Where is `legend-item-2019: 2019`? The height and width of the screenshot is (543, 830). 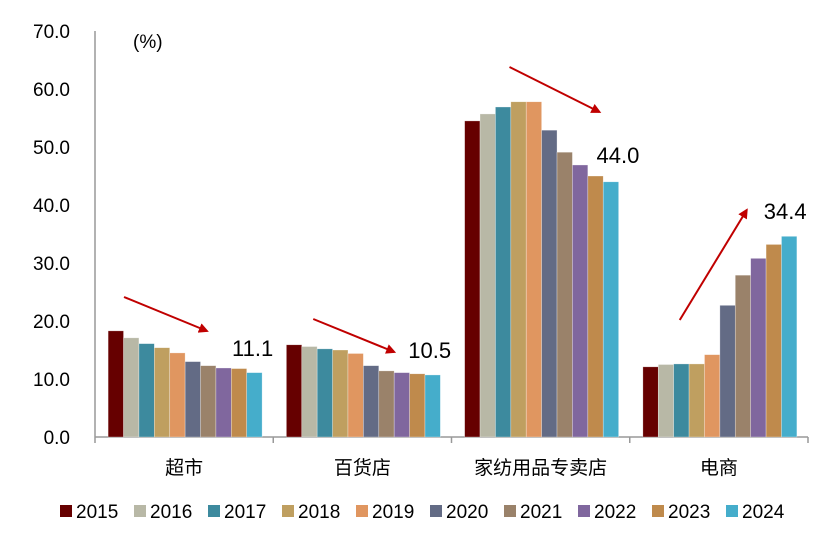 legend-item-2019: 2019 is located at coordinates (385, 512).